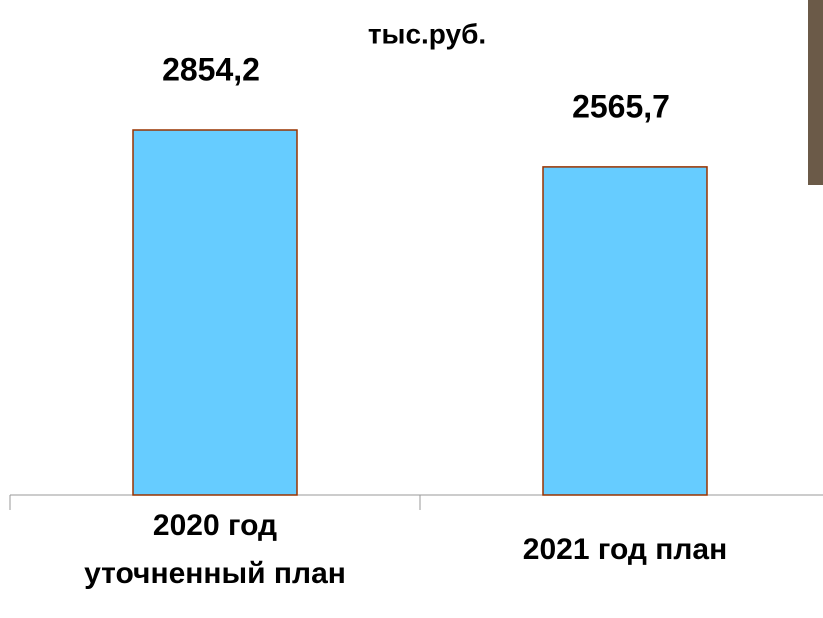 The height and width of the screenshot is (618, 823). I want to click on value-label: 2565,7, so click(621, 106).